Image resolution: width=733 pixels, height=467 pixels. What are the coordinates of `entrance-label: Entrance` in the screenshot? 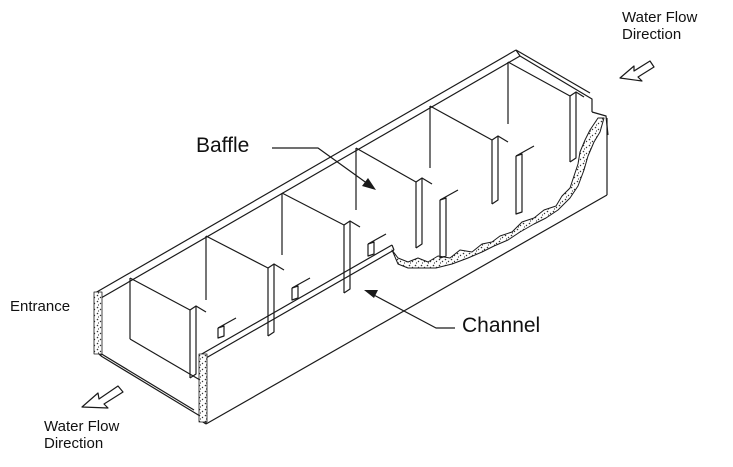 It's located at (40, 306).